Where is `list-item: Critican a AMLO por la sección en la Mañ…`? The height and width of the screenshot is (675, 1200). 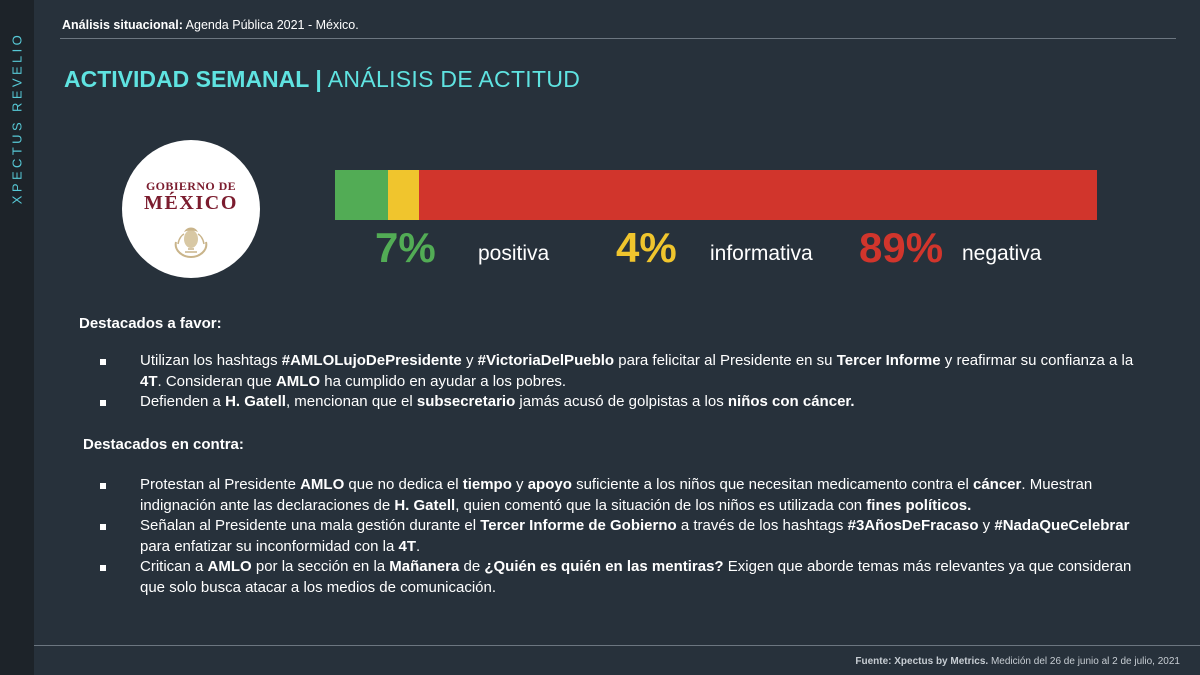
list-item: Critican a AMLO por la sección en la Mañ… is located at coordinates (627, 577).